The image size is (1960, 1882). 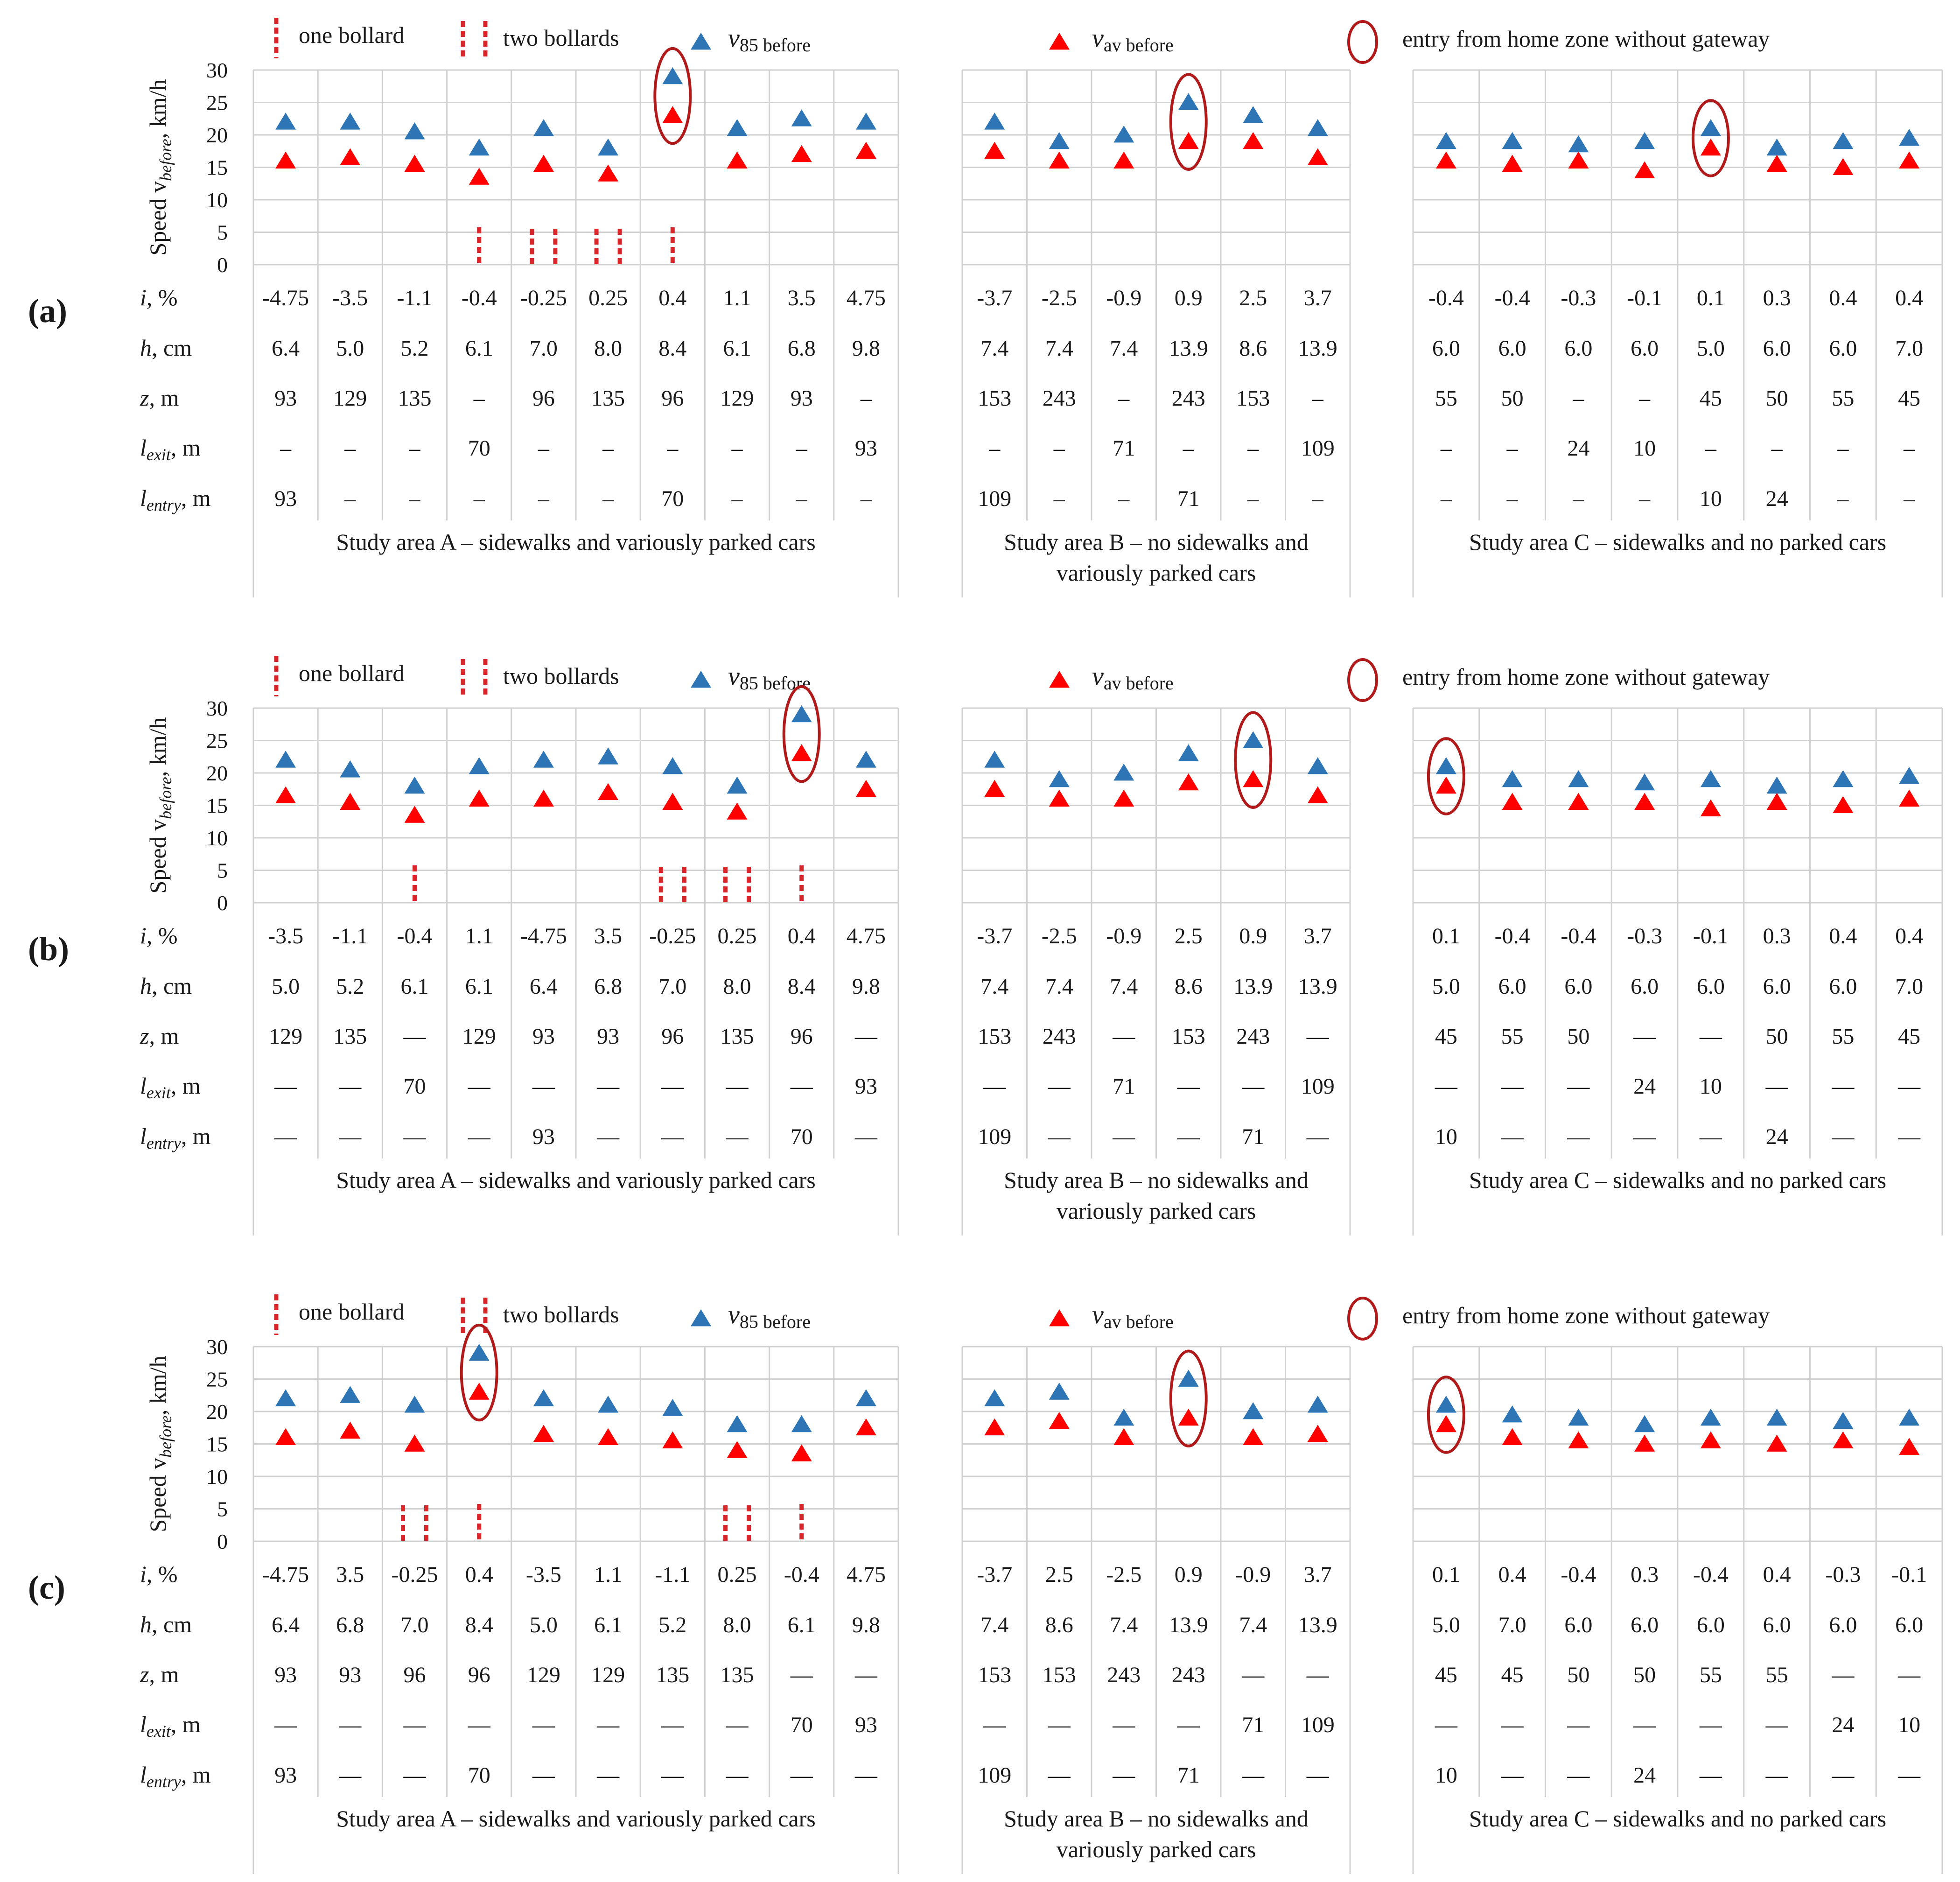 I want to click on cell-lexit: 93, so click(x=866, y=1086).